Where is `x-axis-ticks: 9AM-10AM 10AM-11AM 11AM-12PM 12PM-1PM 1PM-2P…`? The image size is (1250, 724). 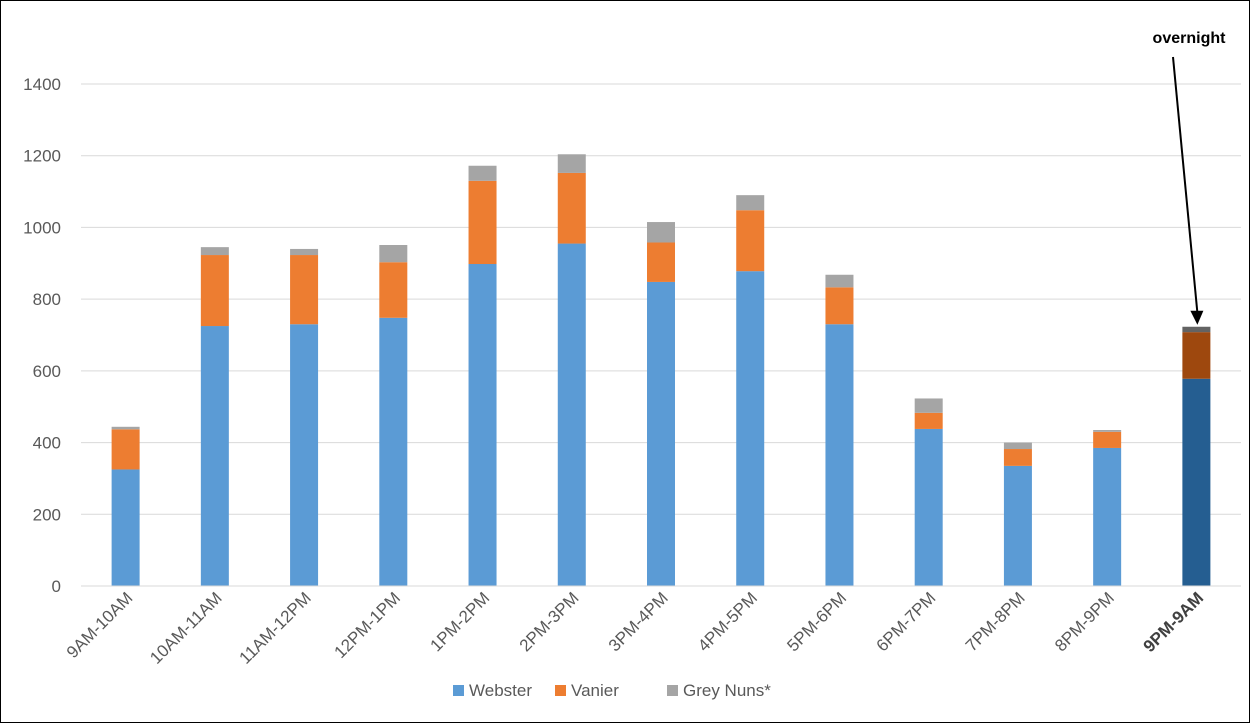 x-axis-ticks: 9AM-10AM 10AM-11AM 11AM-12PM 12PM-1PM 1PM-2P… is located at coordinates (635, 627).